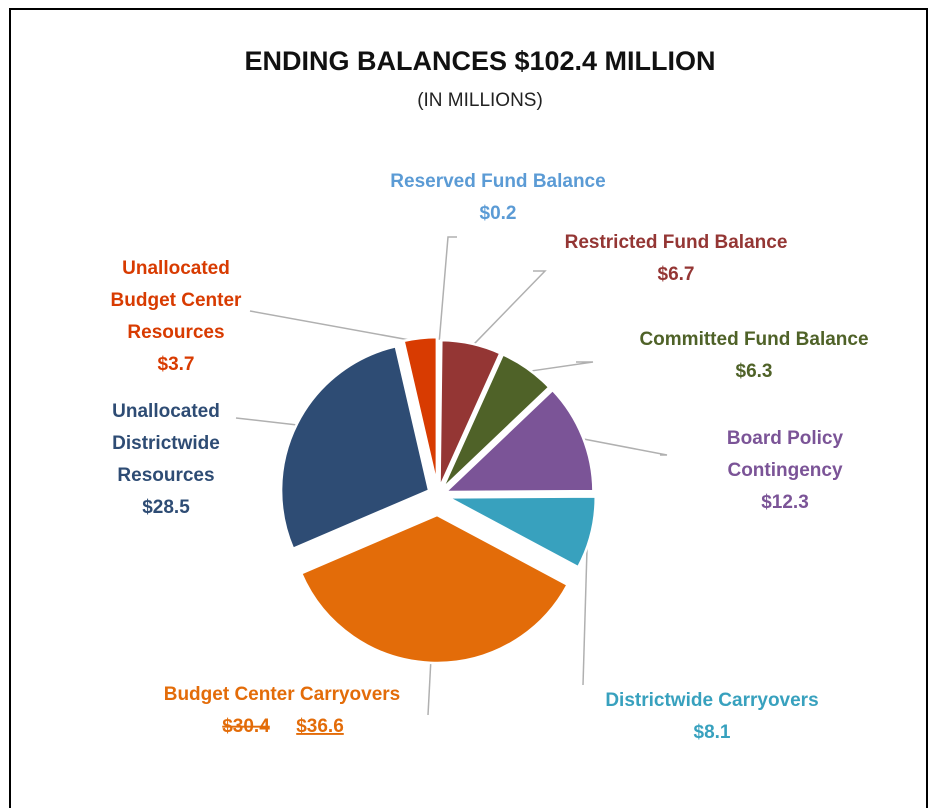 The width and height of the screenshot is (935, 810). What do you see at coordinates (177, 300) in the screenshot?
I see `slice-label: Budget Center` at bounding box center [177, 300].